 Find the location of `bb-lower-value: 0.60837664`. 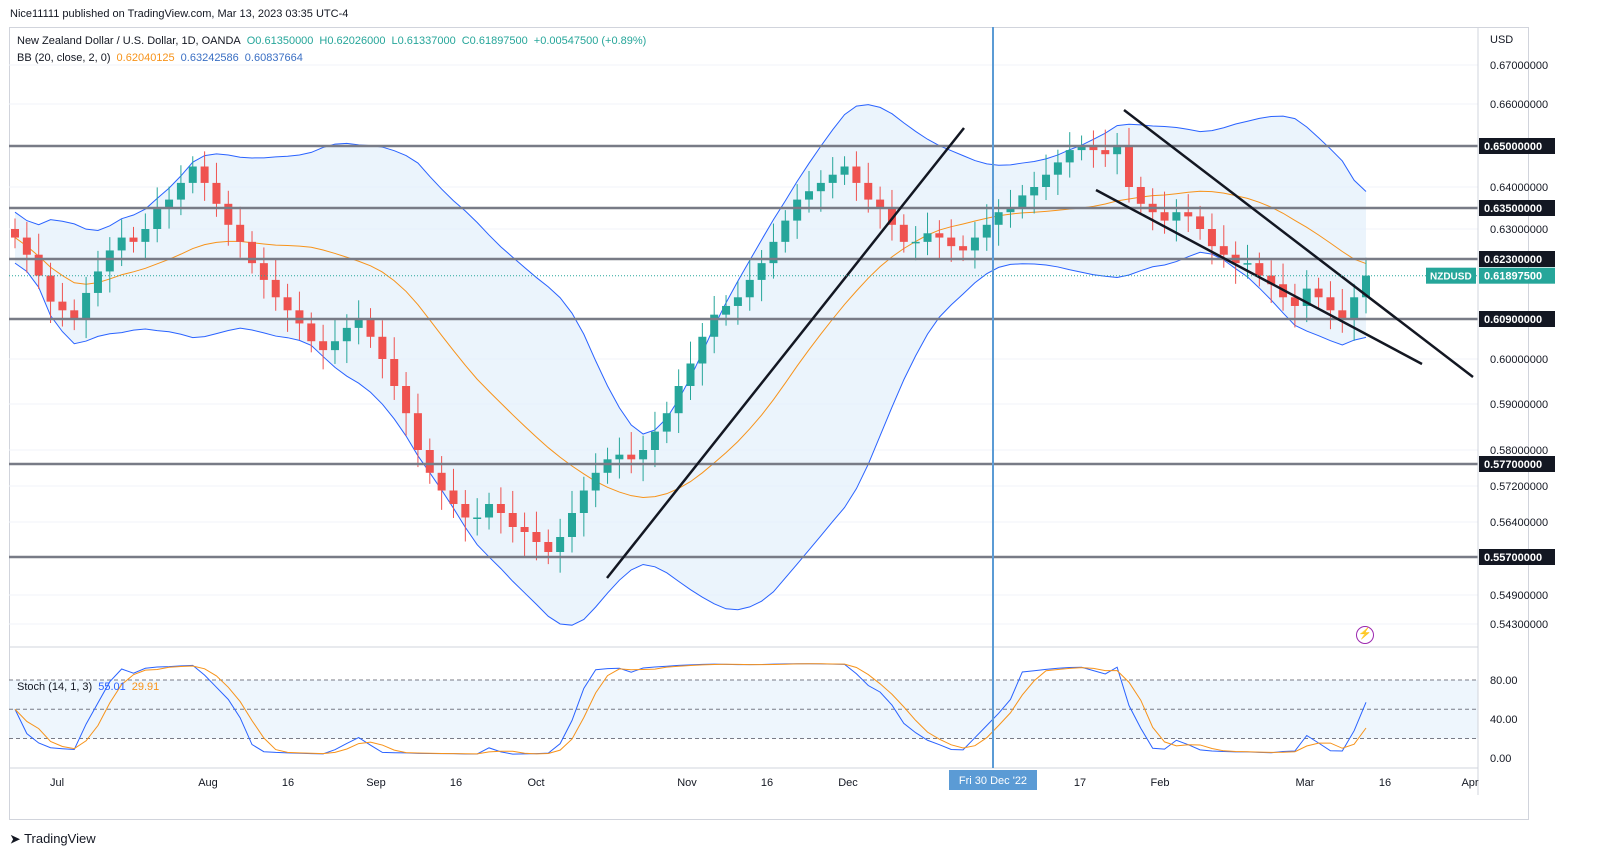

bb-lower-value: 0.60837664 is located at coordinates (273, 58).